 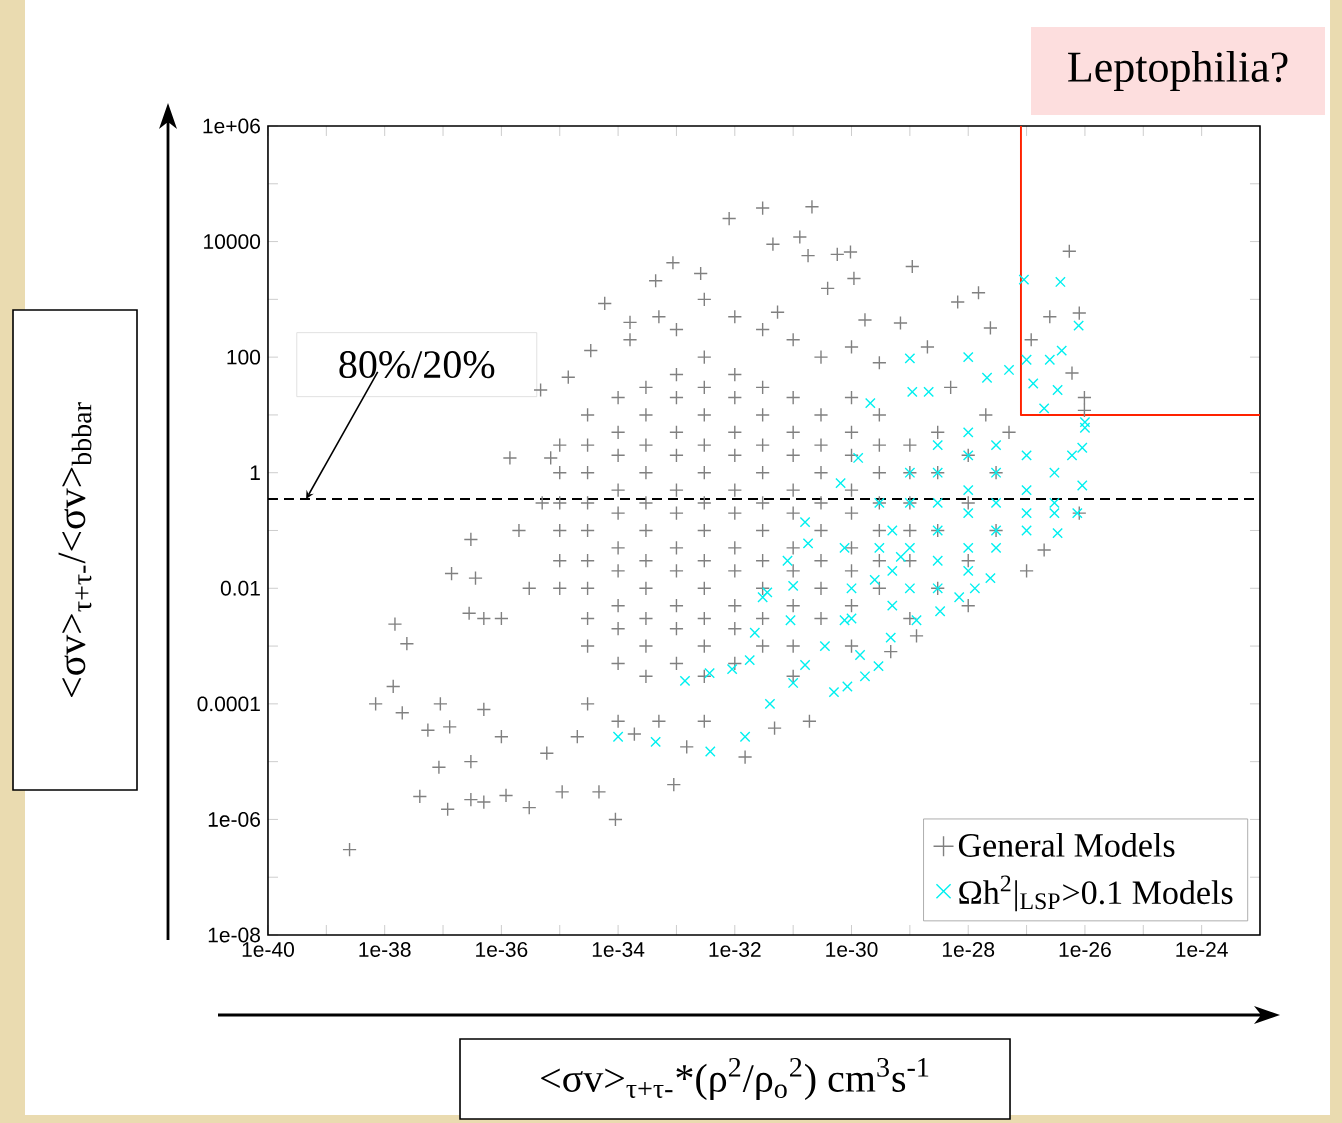 I want to click on y-tick-label: 1e-08, so click(x=234, y=935).